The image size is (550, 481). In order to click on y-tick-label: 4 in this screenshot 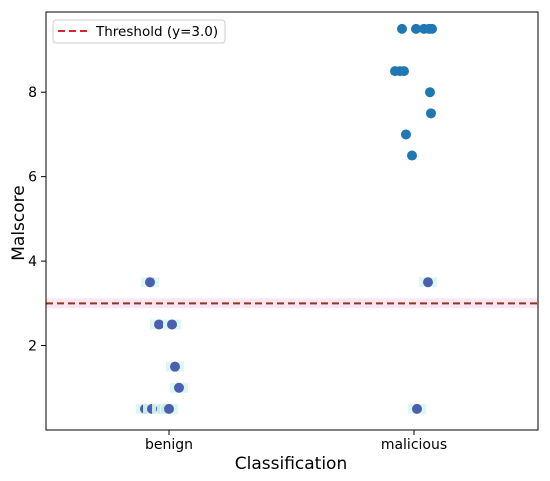, I will do `click(32, 262)`.